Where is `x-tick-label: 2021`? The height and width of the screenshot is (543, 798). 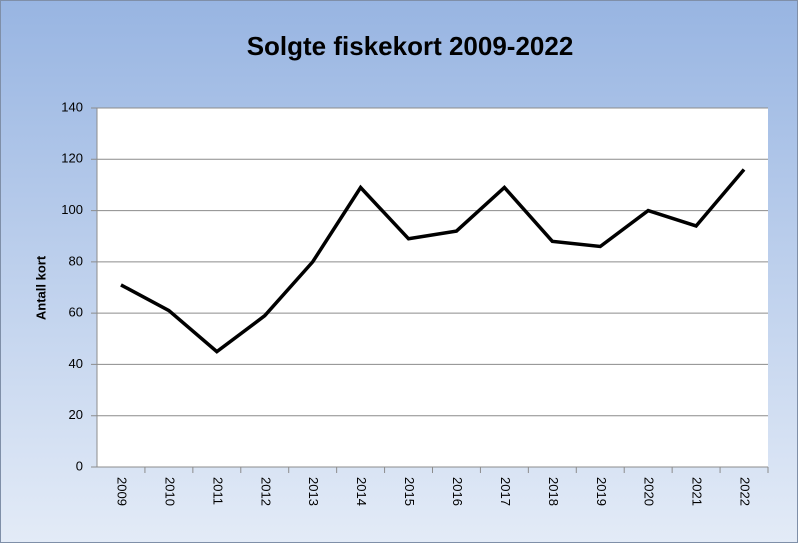
x-tick-label: 2021 is located at coordinates (697, 491).